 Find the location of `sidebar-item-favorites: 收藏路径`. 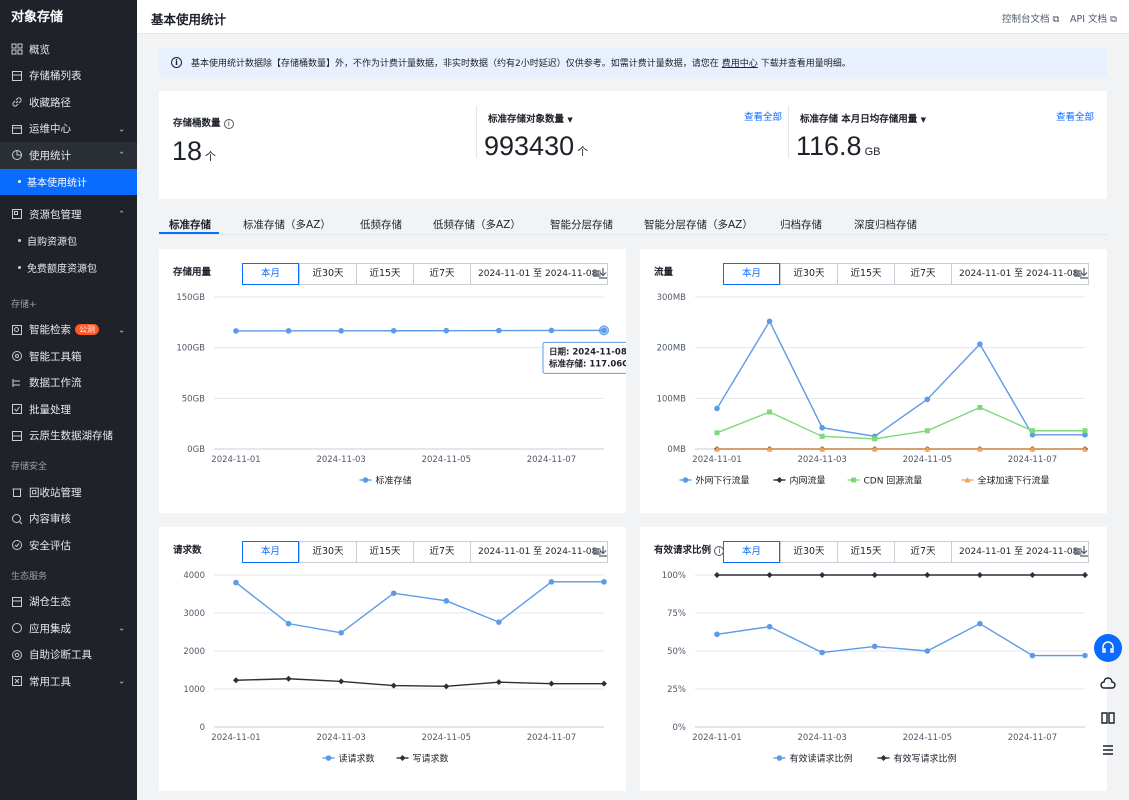

sidebar-item-favorites: 收藏路径 is located at coordinates (68, 102).